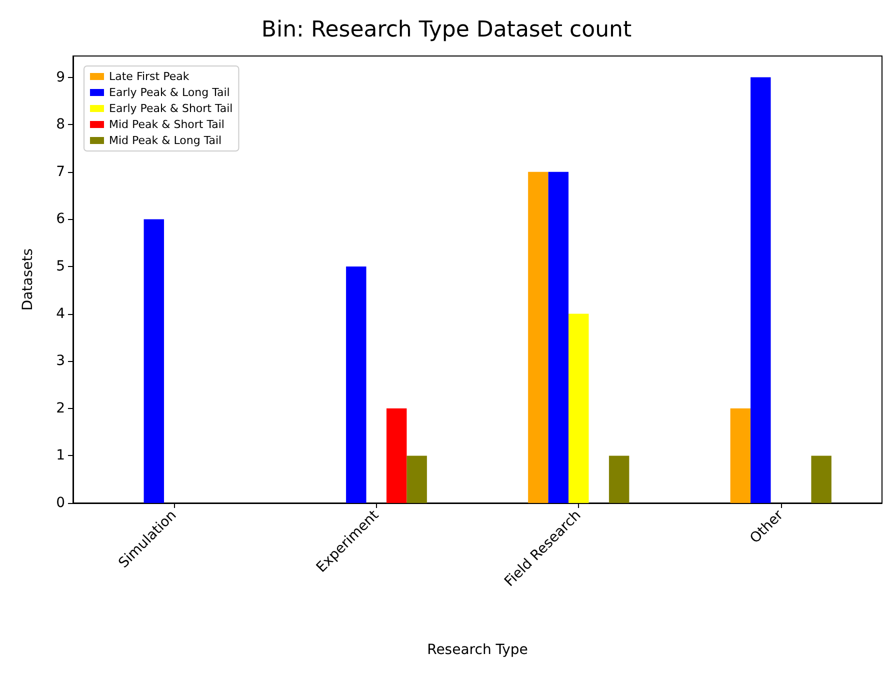 Image resolution: width=893 pixels, height=675 pixels. Describe the element at coordinates (60, 456) in the screenshot. I see `y-tick-label: 1` at that location.